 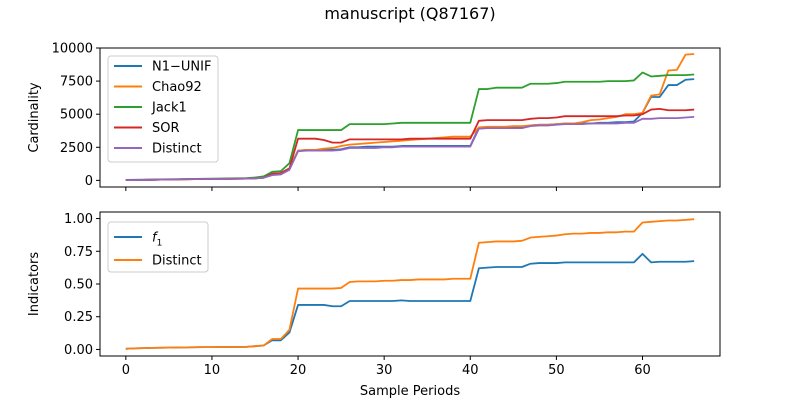 I want to click on x-tick-label: 10, so click(x=212, y=370).